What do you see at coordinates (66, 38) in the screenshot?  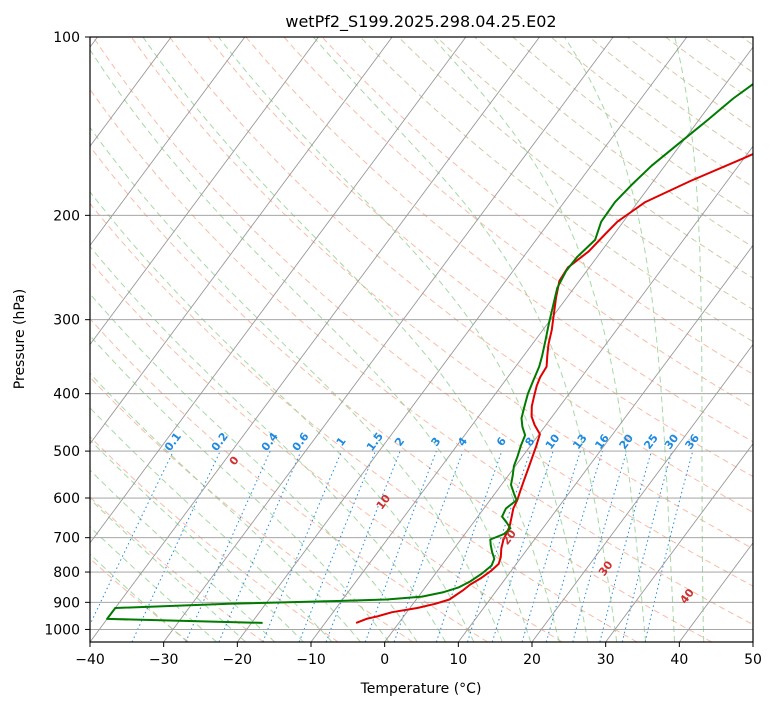 I see `y-tick-label: 100` at bounding box center [66, 38].